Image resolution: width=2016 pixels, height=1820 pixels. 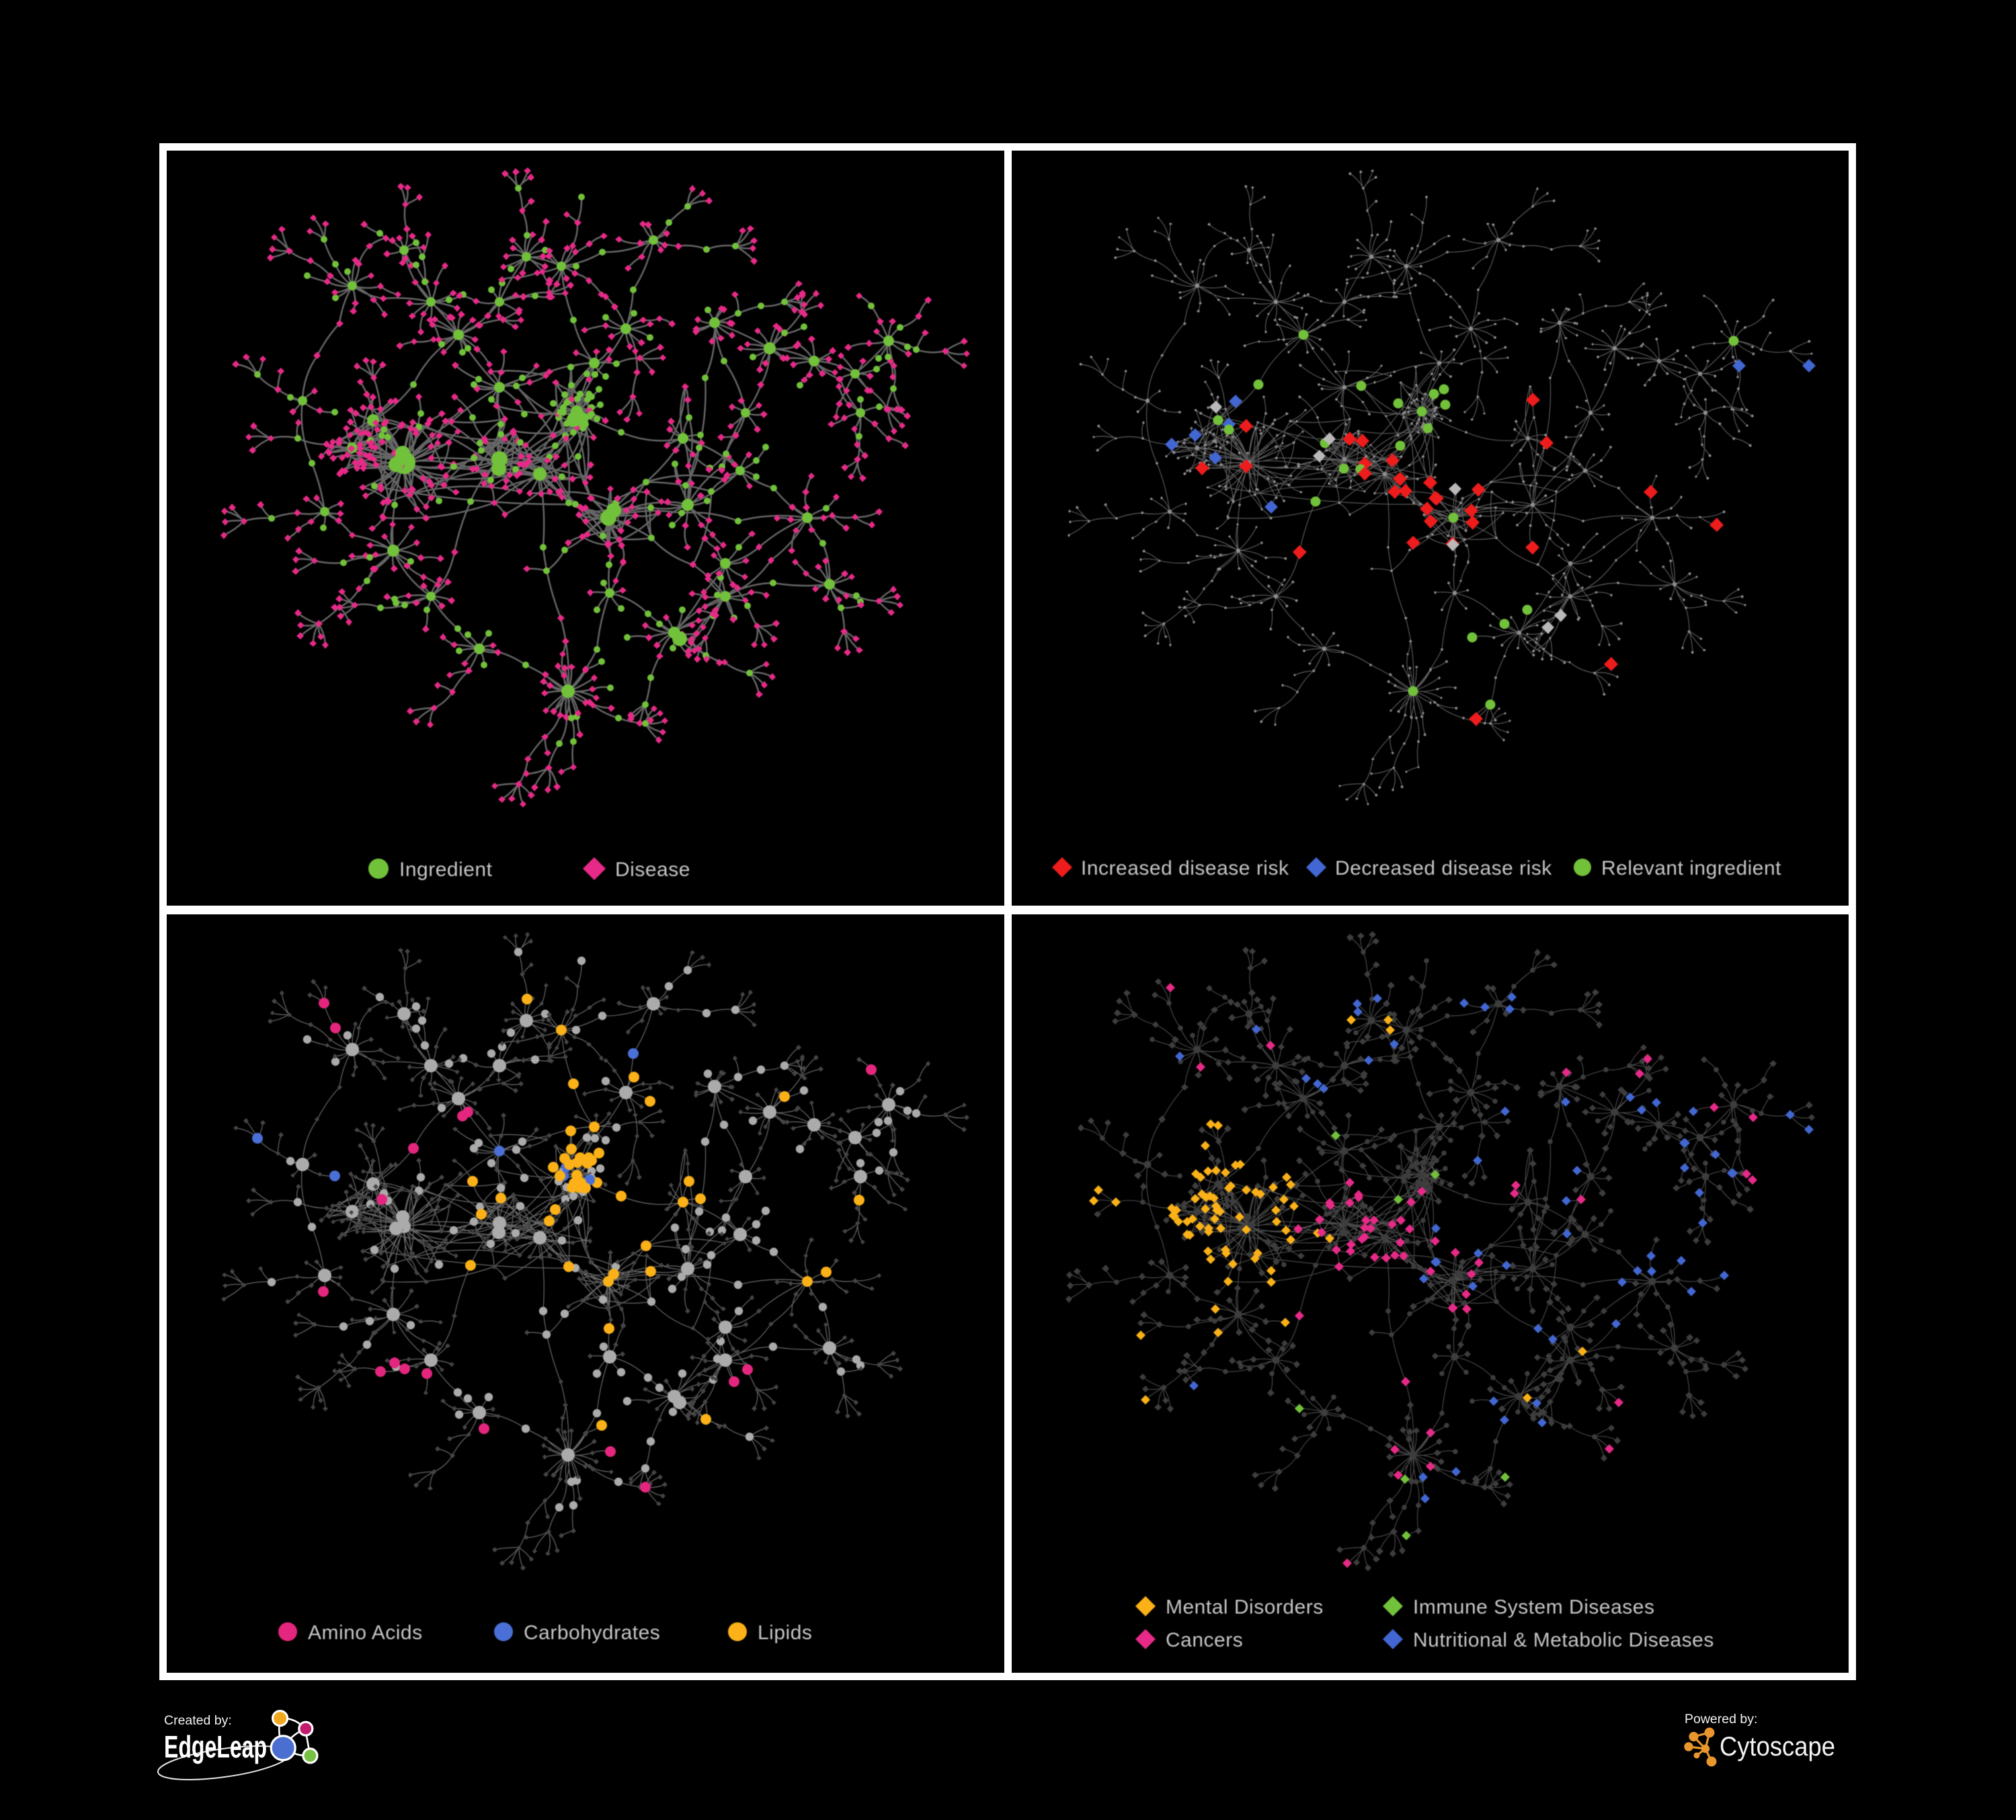 I want to click on svg-text: Relevant ingredient, so click(x=1691, y=868).